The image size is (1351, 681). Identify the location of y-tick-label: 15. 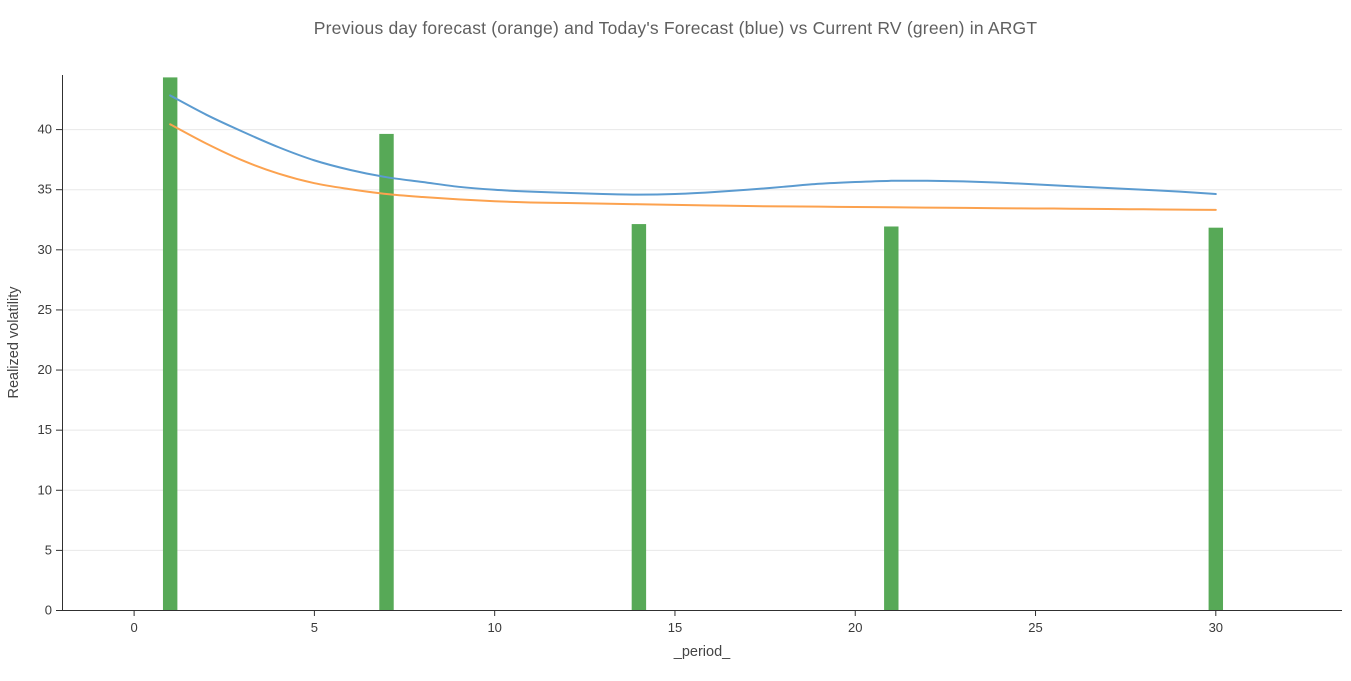
(45, 429).